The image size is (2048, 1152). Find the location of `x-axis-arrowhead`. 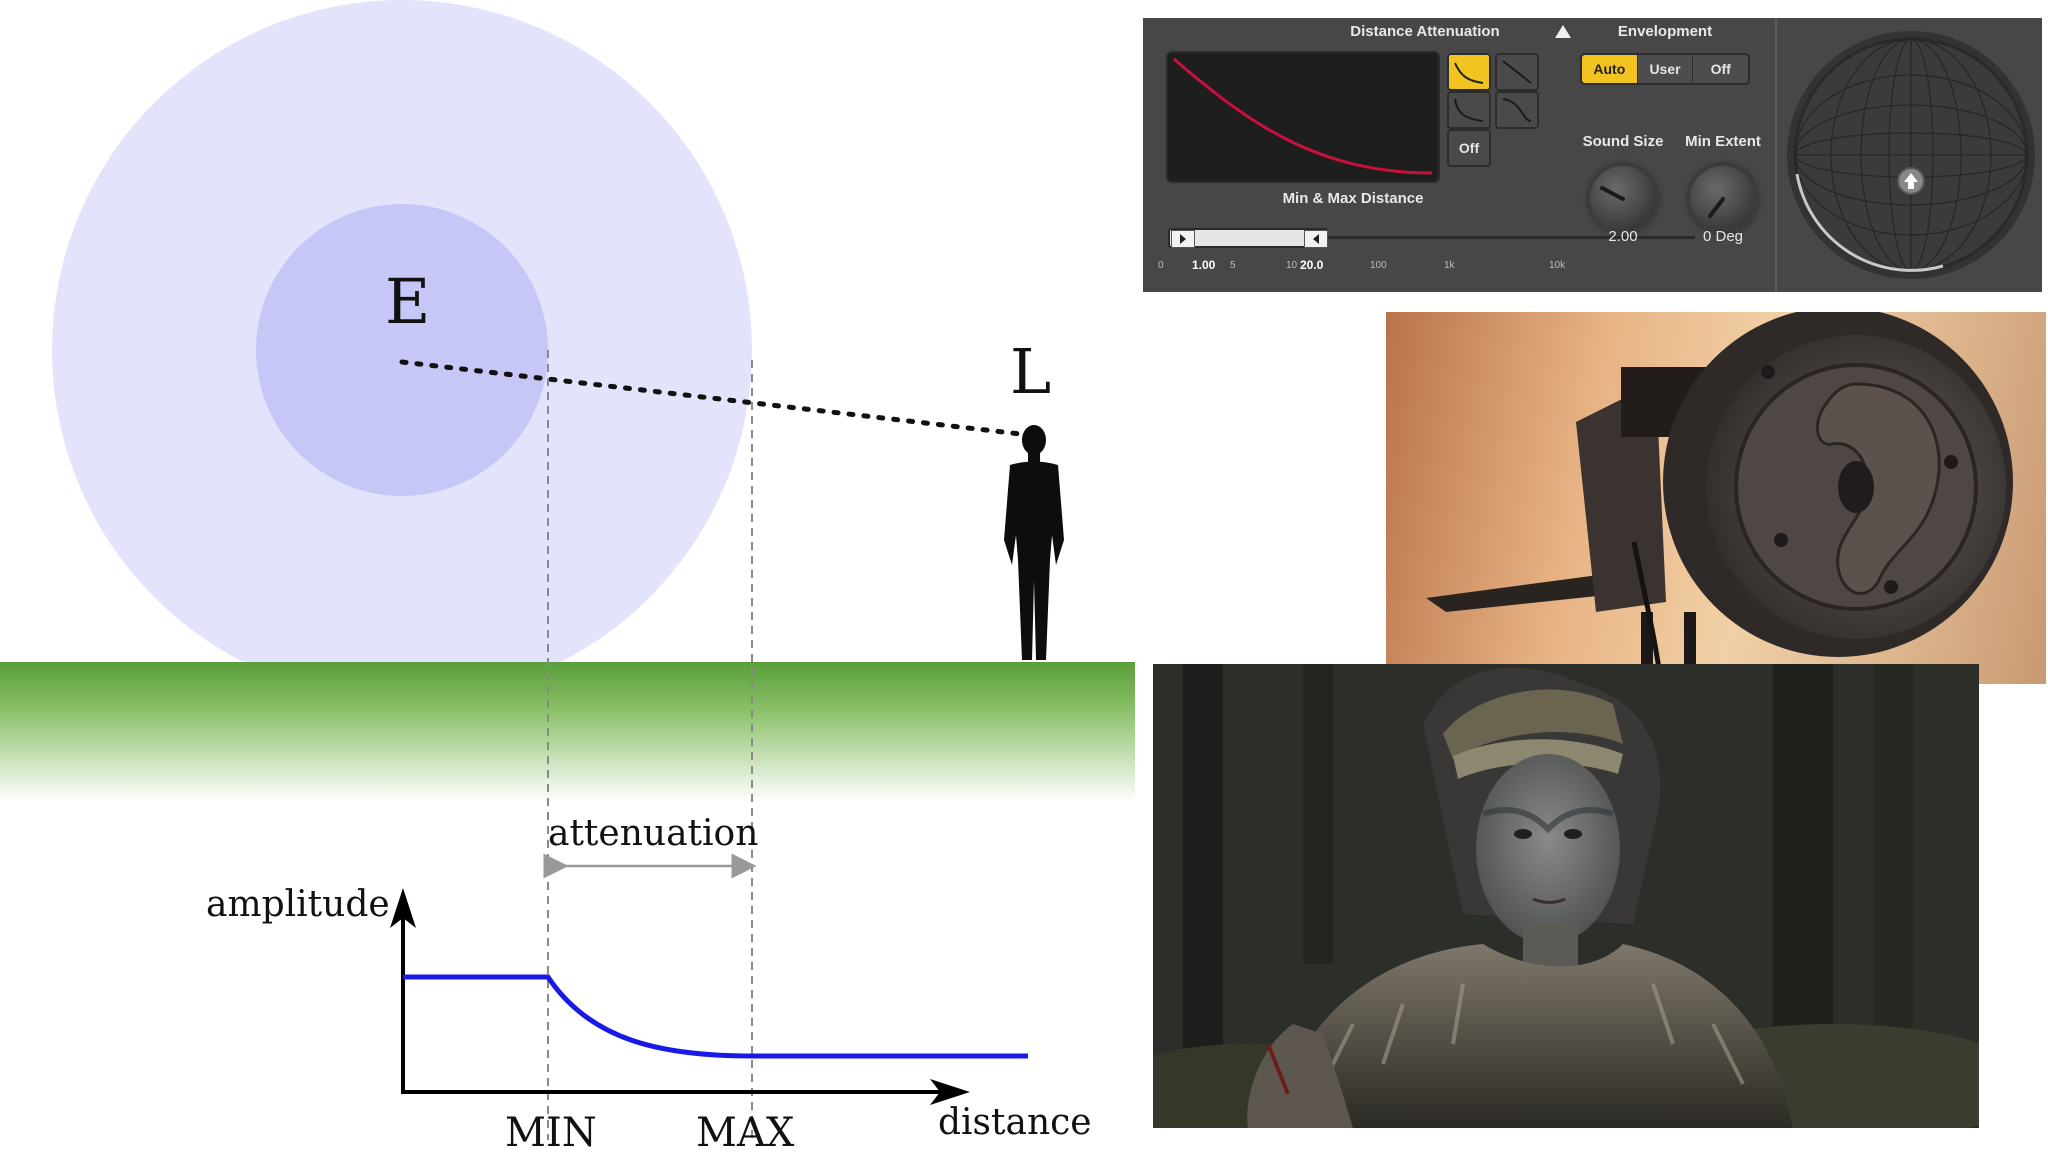

x-axis-arrowhead is located at coordinates (950, 1092).